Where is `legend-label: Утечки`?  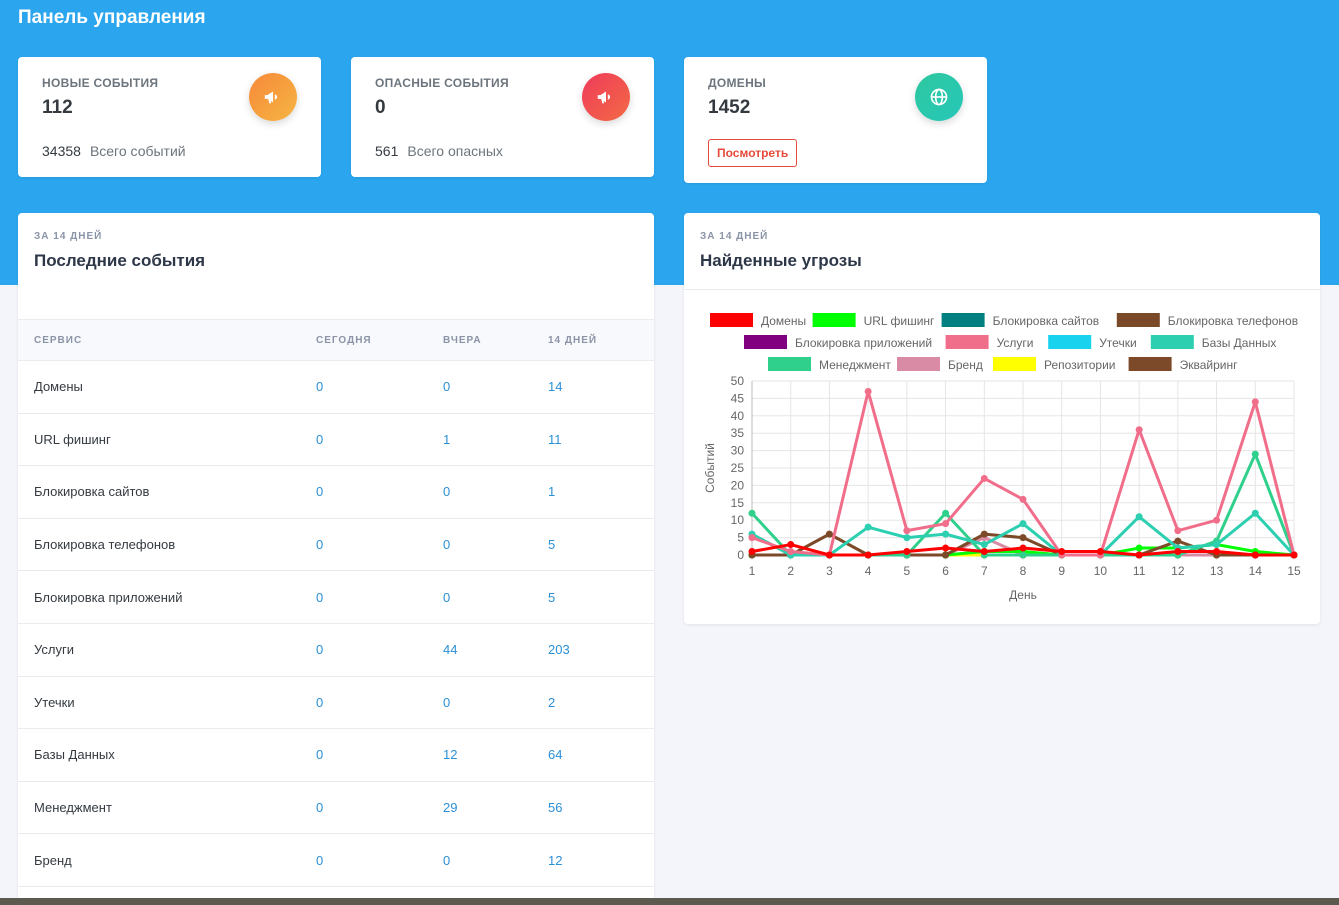 legend-label: Утечки is located at coordinates (1117, 343).